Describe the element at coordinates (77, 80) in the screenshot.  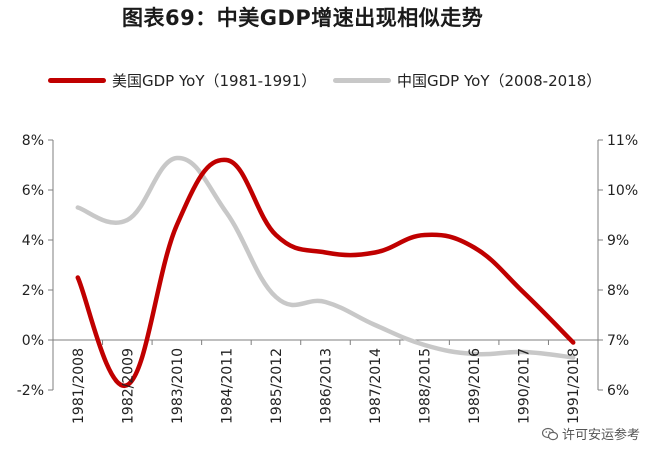
I see `legend-swatch-us` at that location.